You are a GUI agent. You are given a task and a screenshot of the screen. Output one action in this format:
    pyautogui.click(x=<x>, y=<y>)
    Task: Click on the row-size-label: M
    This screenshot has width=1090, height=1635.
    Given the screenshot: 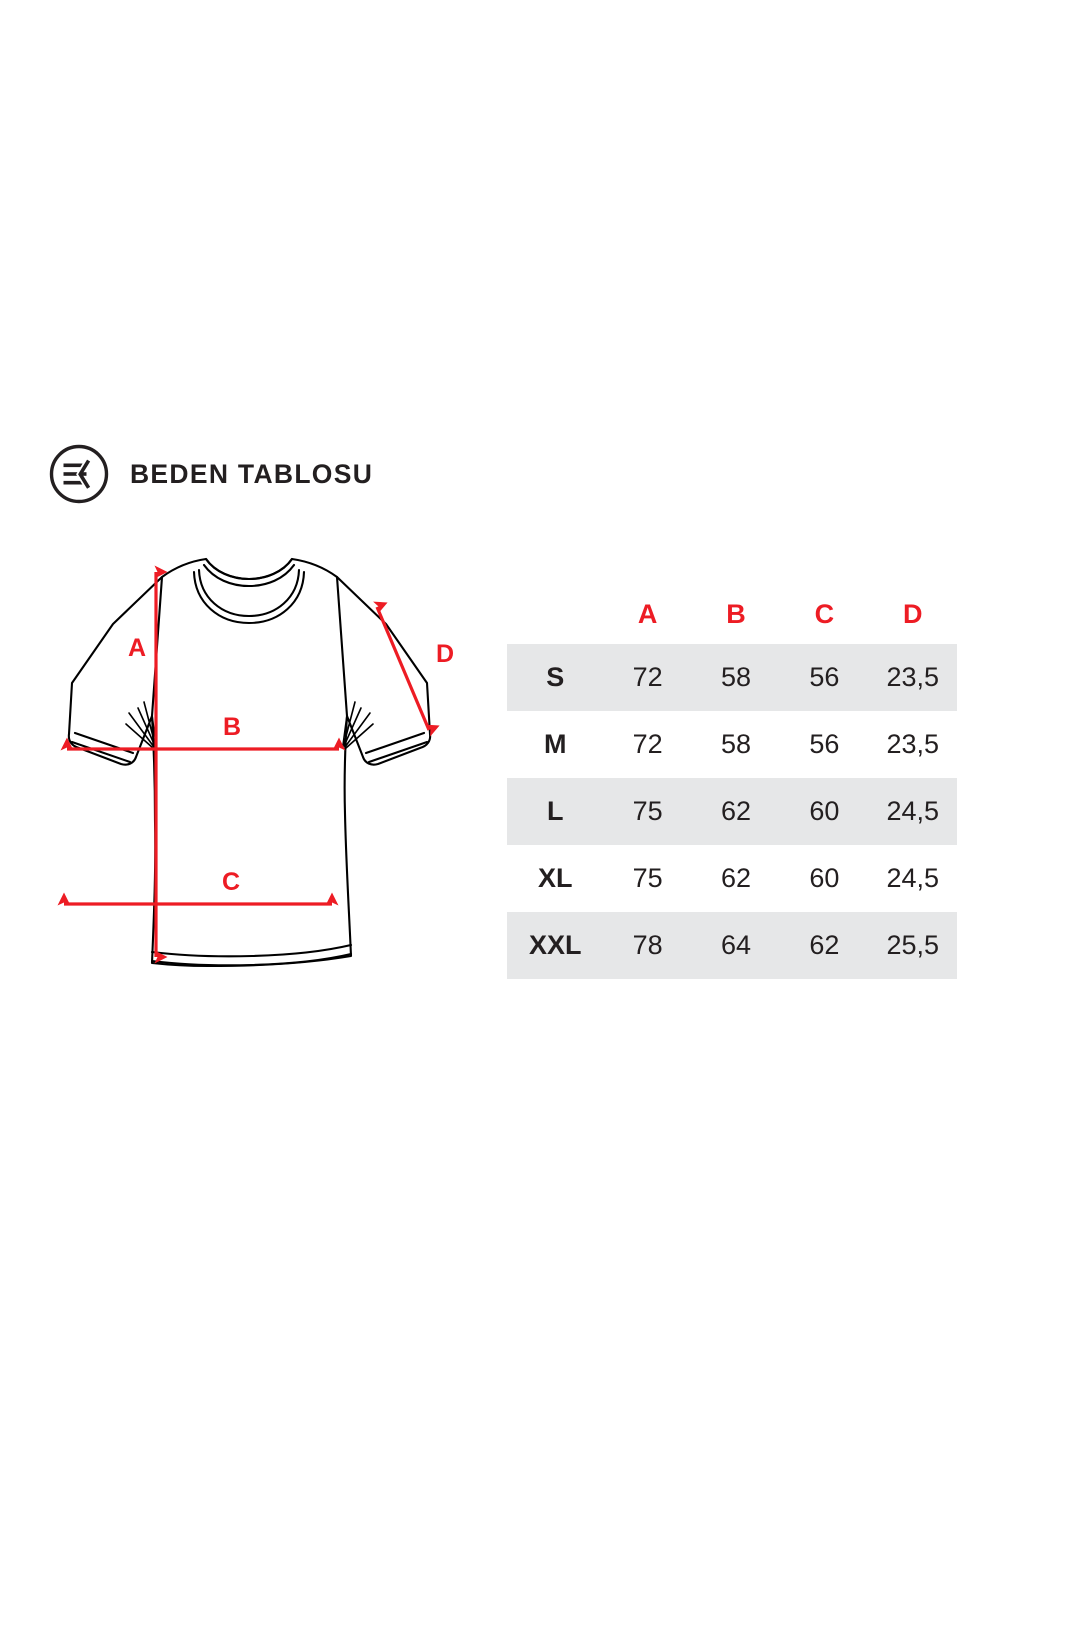 What is the action you would take?
    pyautogui.click(x=555, y=744)
    